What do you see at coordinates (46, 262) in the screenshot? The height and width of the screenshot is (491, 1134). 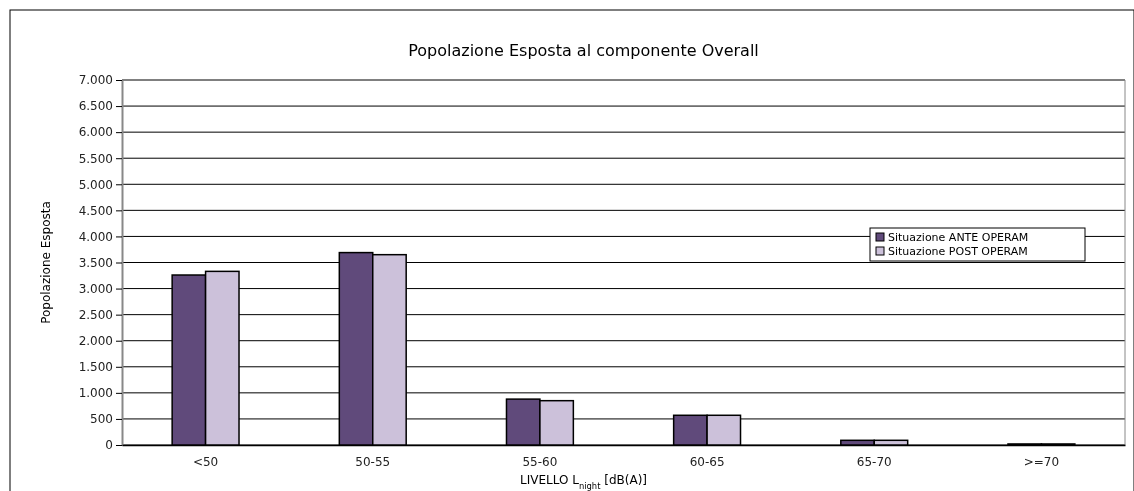 I see `y-axis-title: Popolazione Esposta` at bounding box center [46, 262].